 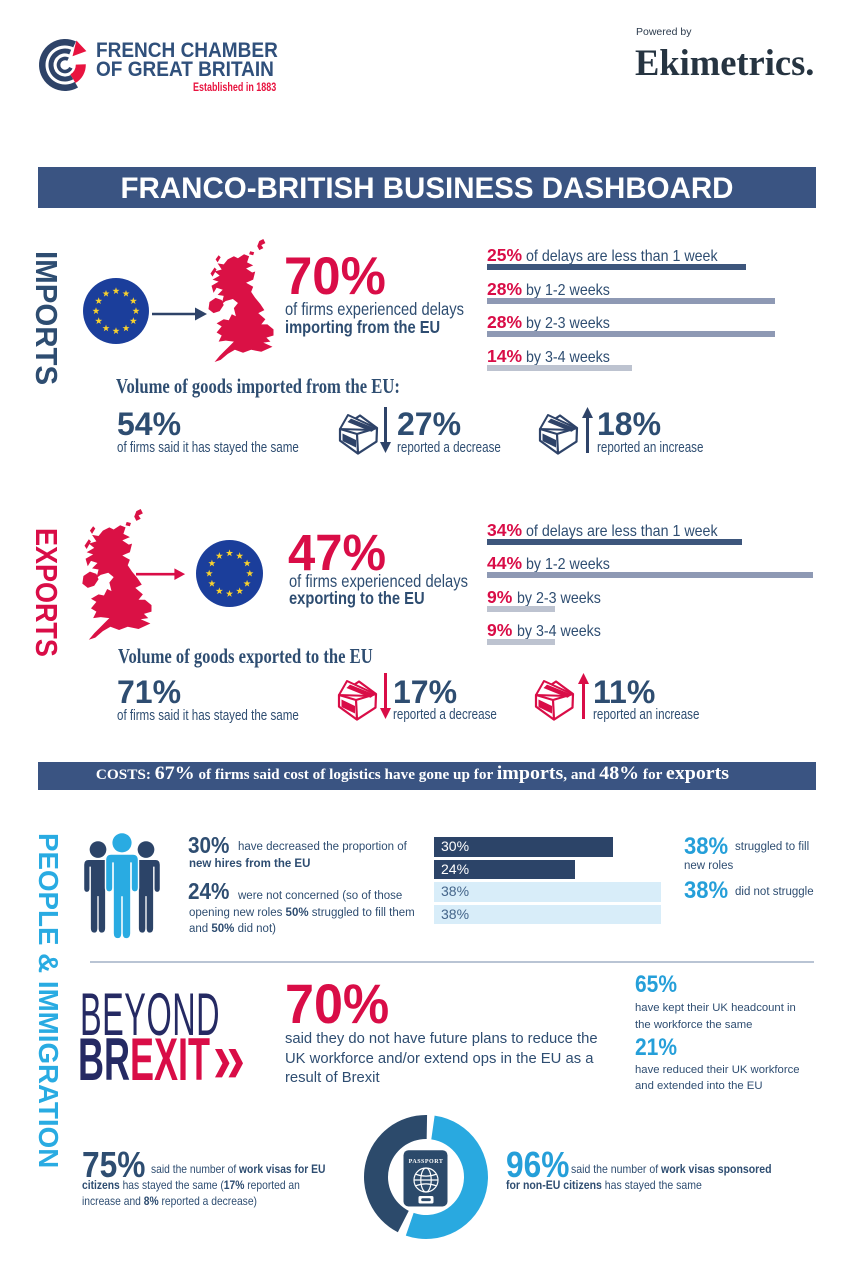 I want to click on svg-text: PASSPORT, so click(x=426, y=1162).